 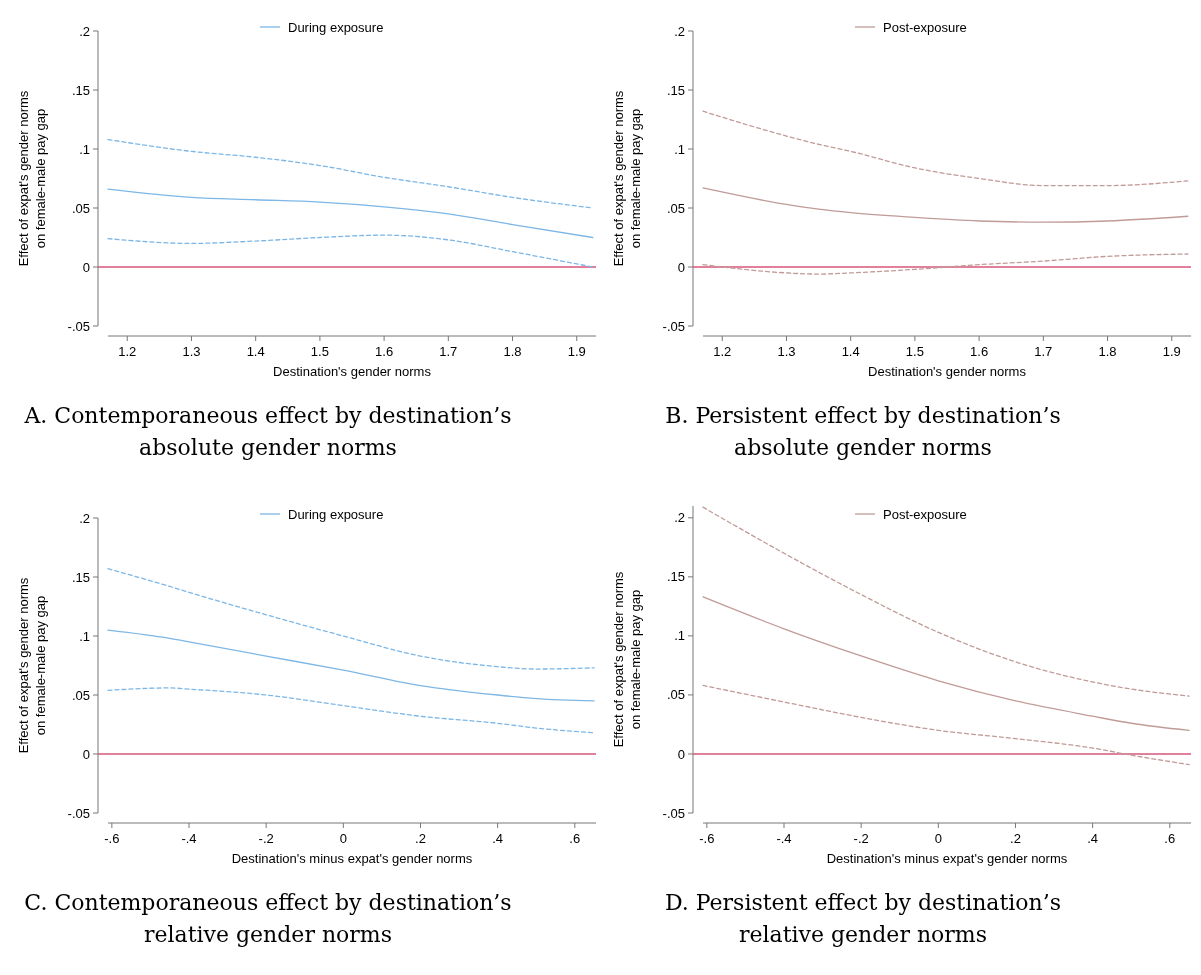 What do you see at coordinates (863, 918) in the screenshot?
I see `text: D. Persistent effect by destination’s relative gender norms` at bounding box center [863, 918].